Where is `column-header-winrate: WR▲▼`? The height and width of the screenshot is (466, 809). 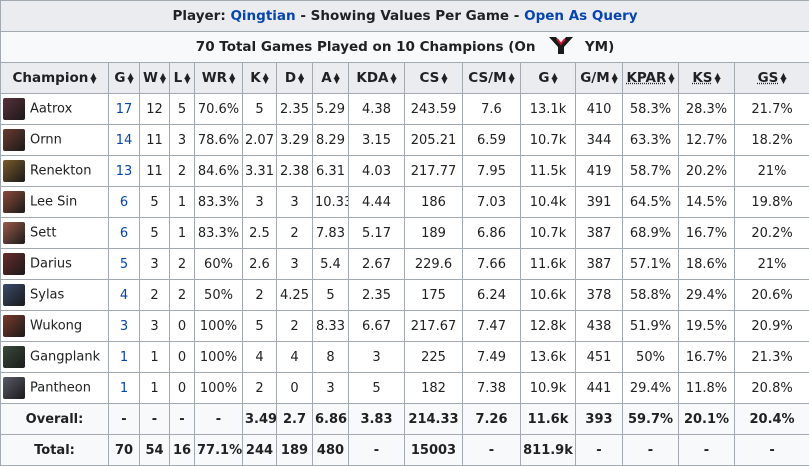 column-header-winrate: WR▲▼ is located at coordinates (219, 78).